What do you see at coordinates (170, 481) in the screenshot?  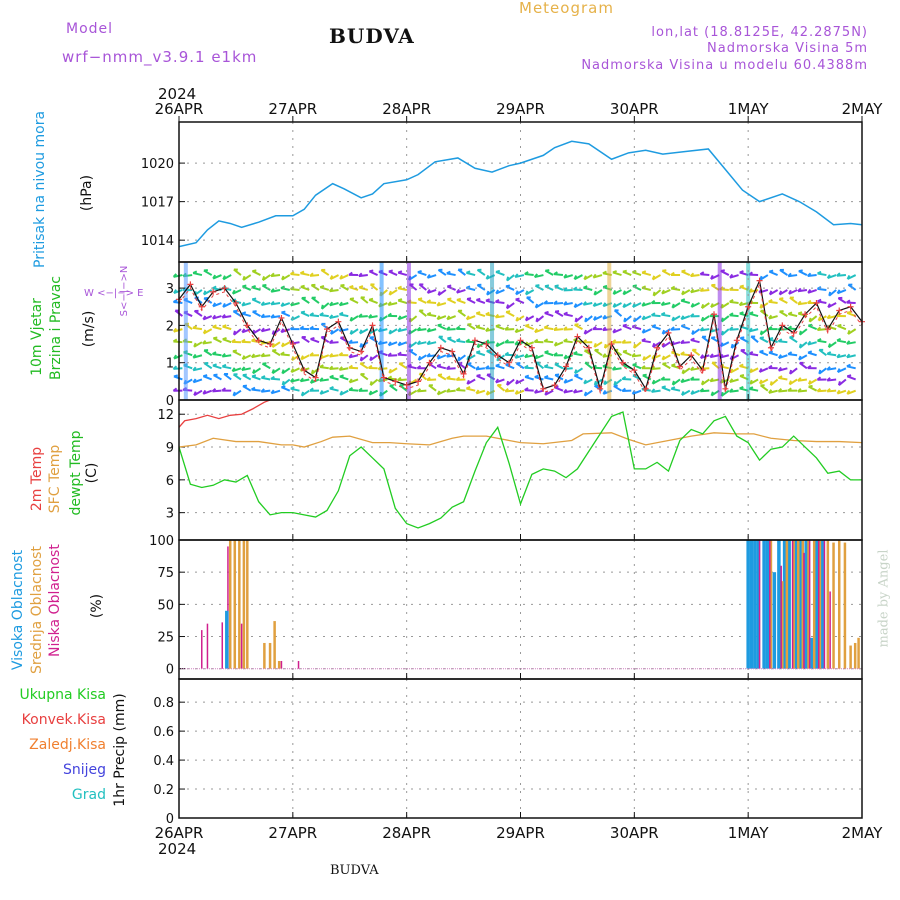 I see `temp-y-tick-label: 6` at bounding box center [170, 481].